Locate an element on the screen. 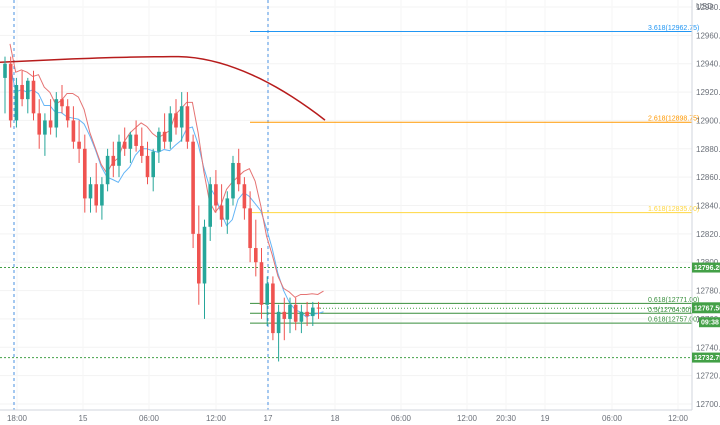 The height and width of the screenshot is (425, 720). countdown-value: 09:38 is located at coordinates (710, 323).